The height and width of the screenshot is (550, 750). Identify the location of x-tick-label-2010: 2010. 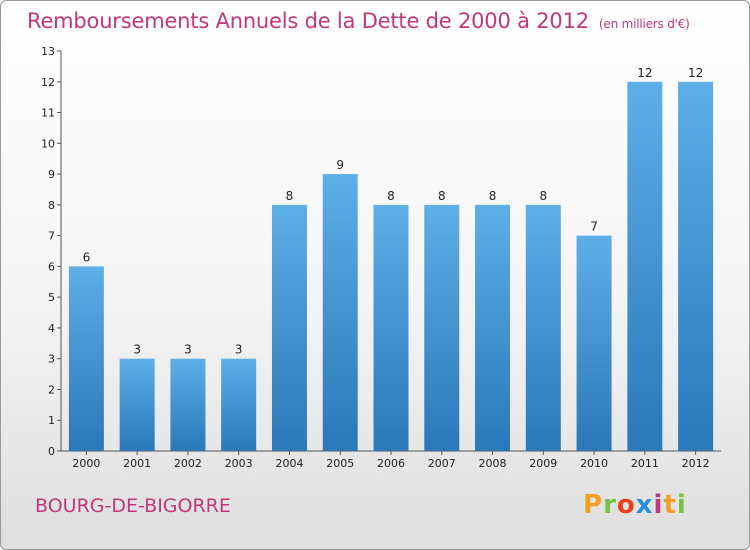
(594, 463).